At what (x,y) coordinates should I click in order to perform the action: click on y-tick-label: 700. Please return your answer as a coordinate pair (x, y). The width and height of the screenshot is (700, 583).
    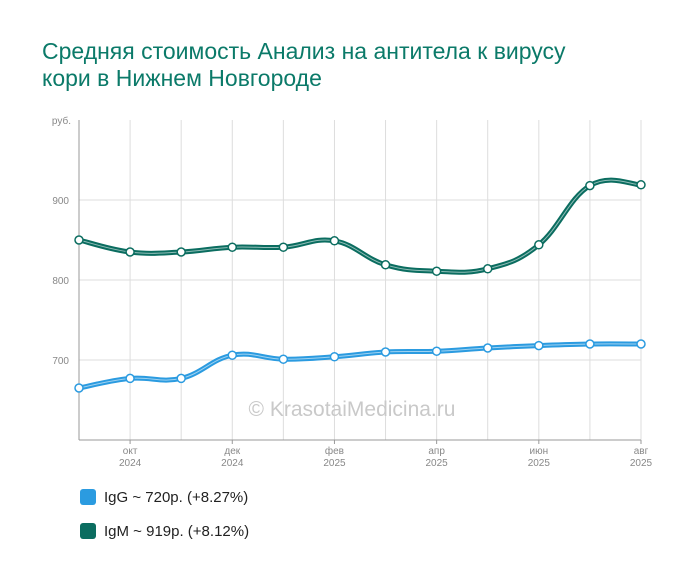
    Looking at the image, I should click on (60, 361).